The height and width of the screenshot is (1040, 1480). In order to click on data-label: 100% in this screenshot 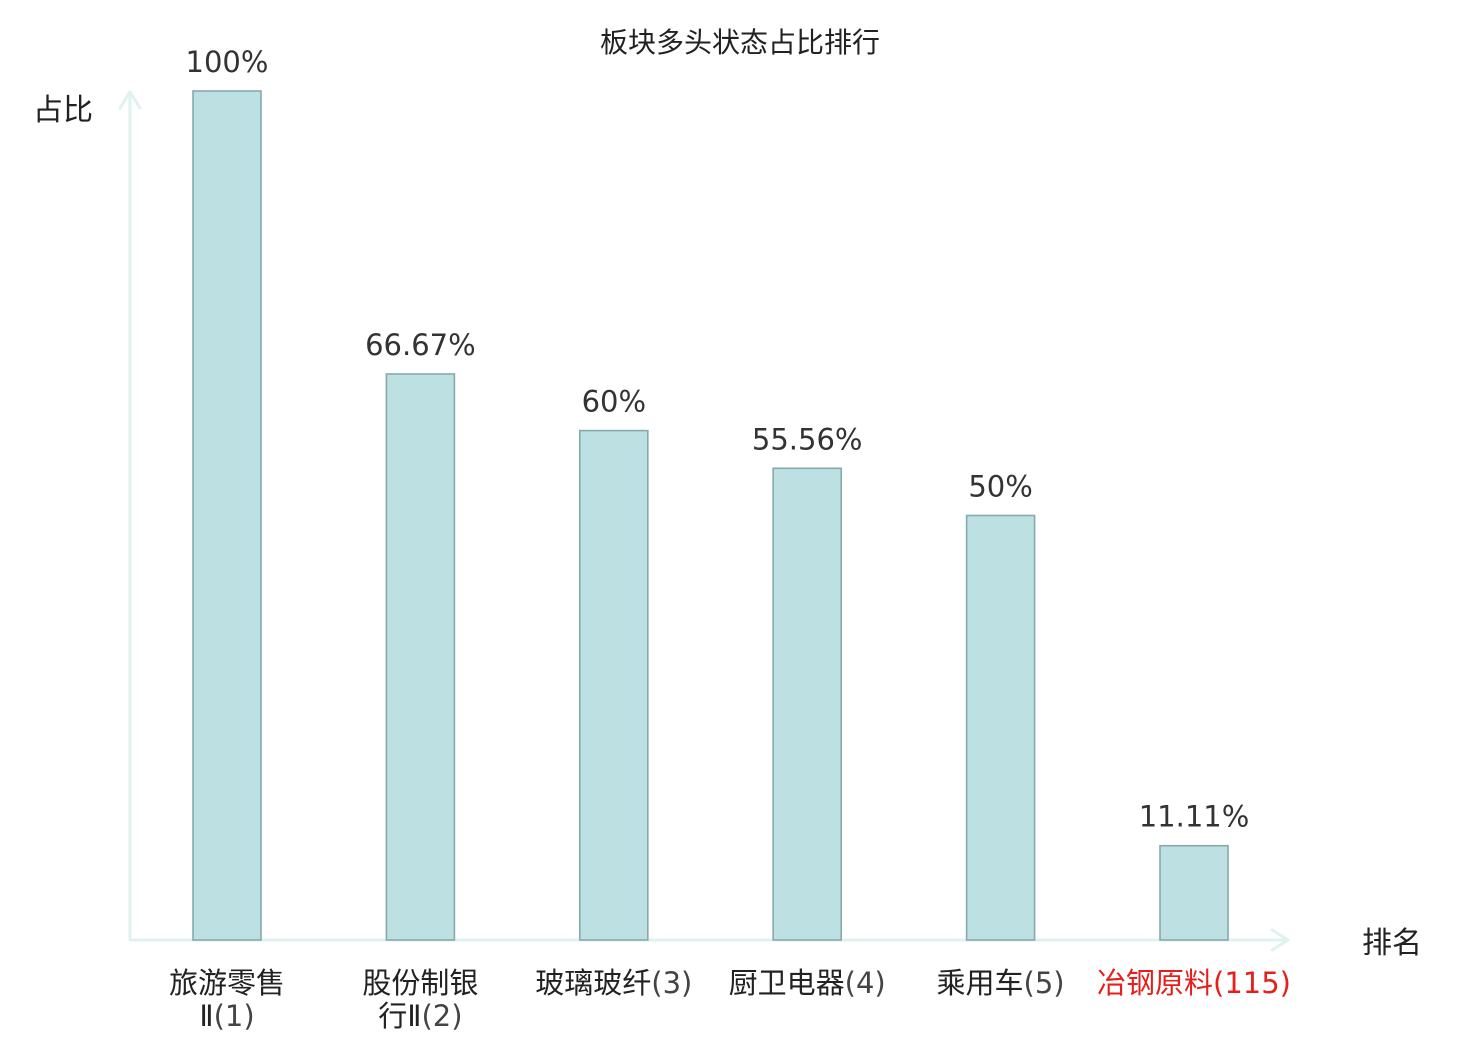, I will do `click(227, 62)`.